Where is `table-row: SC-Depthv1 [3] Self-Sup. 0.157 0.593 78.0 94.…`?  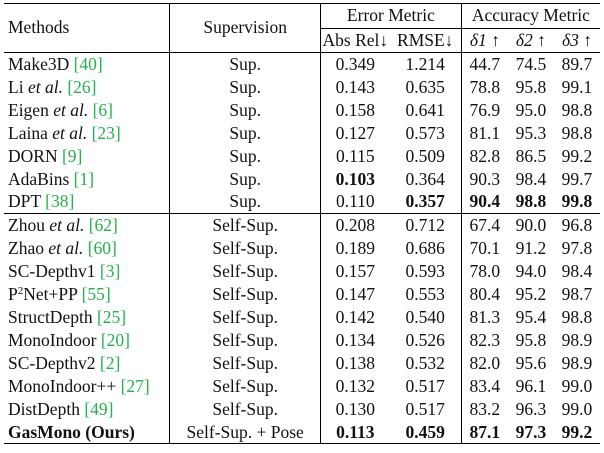
table-row: SC-Depthv1 [3] Self-Sup. 0.157 0.593 78.0 94.… is located at coordinates (302, 272).